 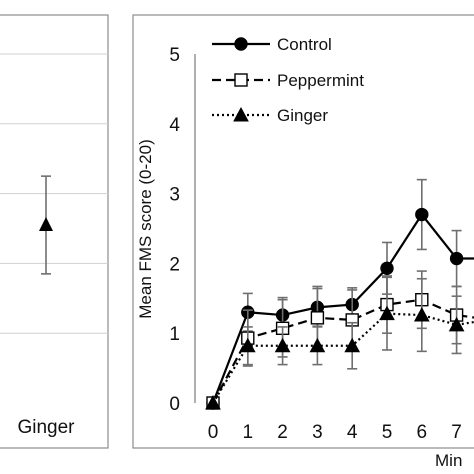 I want to click on x-tick-label: 5, so click(x=387, y=432).